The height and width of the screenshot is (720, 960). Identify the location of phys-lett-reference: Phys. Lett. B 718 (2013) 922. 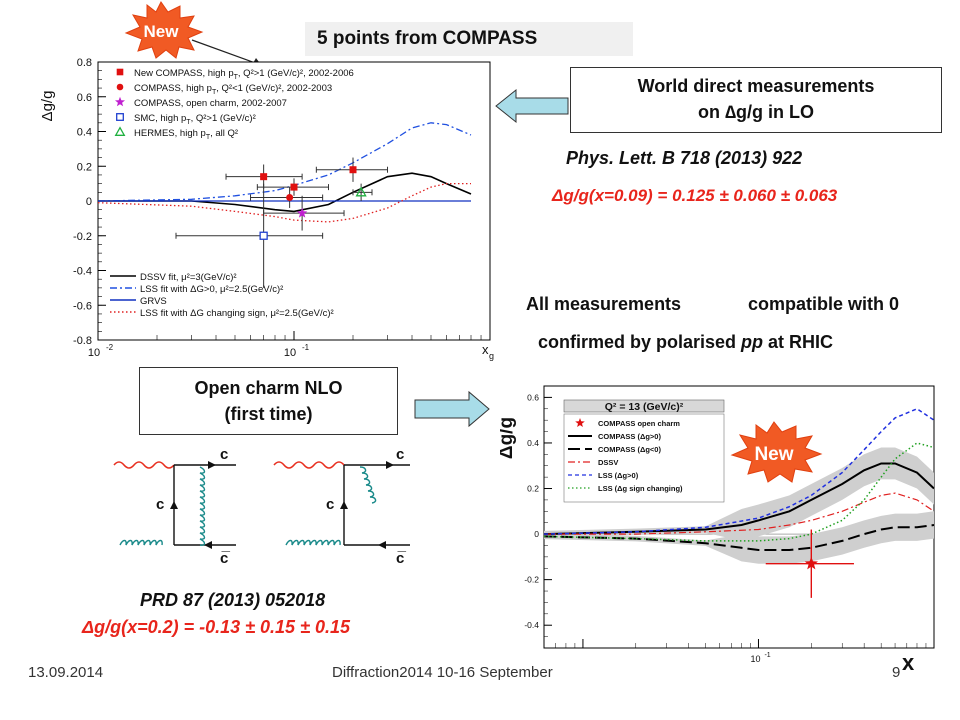
(684, 158).